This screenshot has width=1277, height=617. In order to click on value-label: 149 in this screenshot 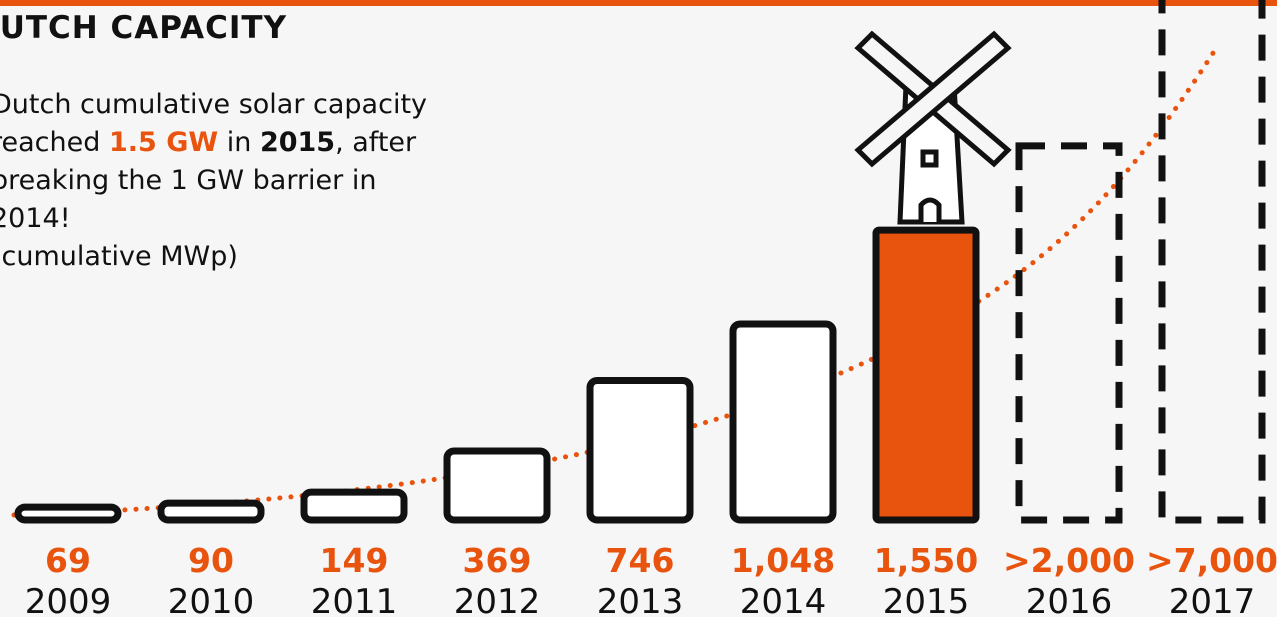, I will do `click(354, 560)`.